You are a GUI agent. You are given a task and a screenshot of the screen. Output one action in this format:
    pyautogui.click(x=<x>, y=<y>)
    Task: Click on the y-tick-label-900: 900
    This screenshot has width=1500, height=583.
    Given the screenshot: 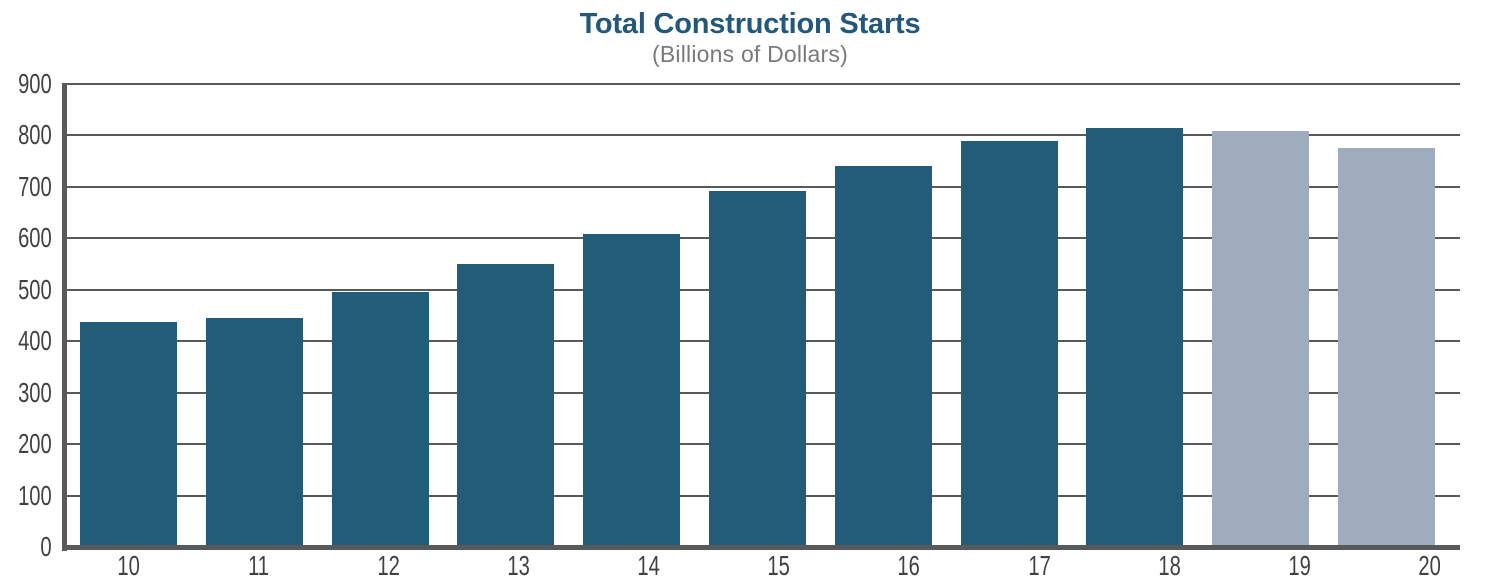 What is the action you would take?
    pyautogui.click(x=35, y=83)
    